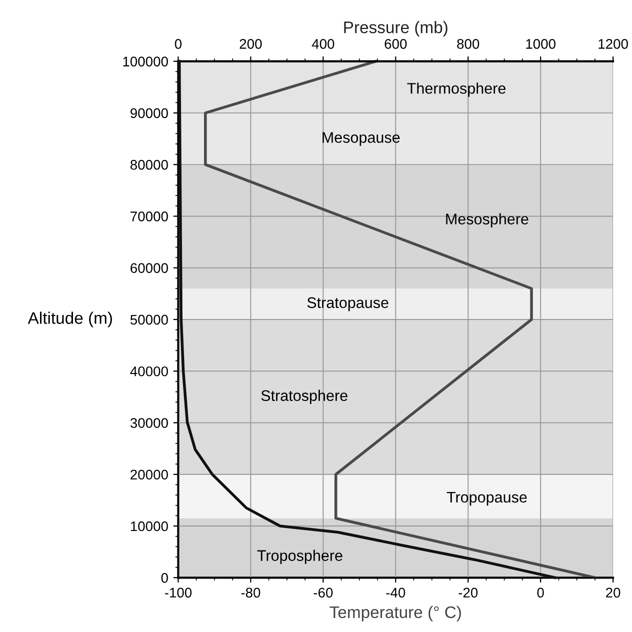 This screenshot has height=632, width=632. Describe the element at coordinates (540, 593) in the screenshot. I see `x-tick-label: 0` at that location.